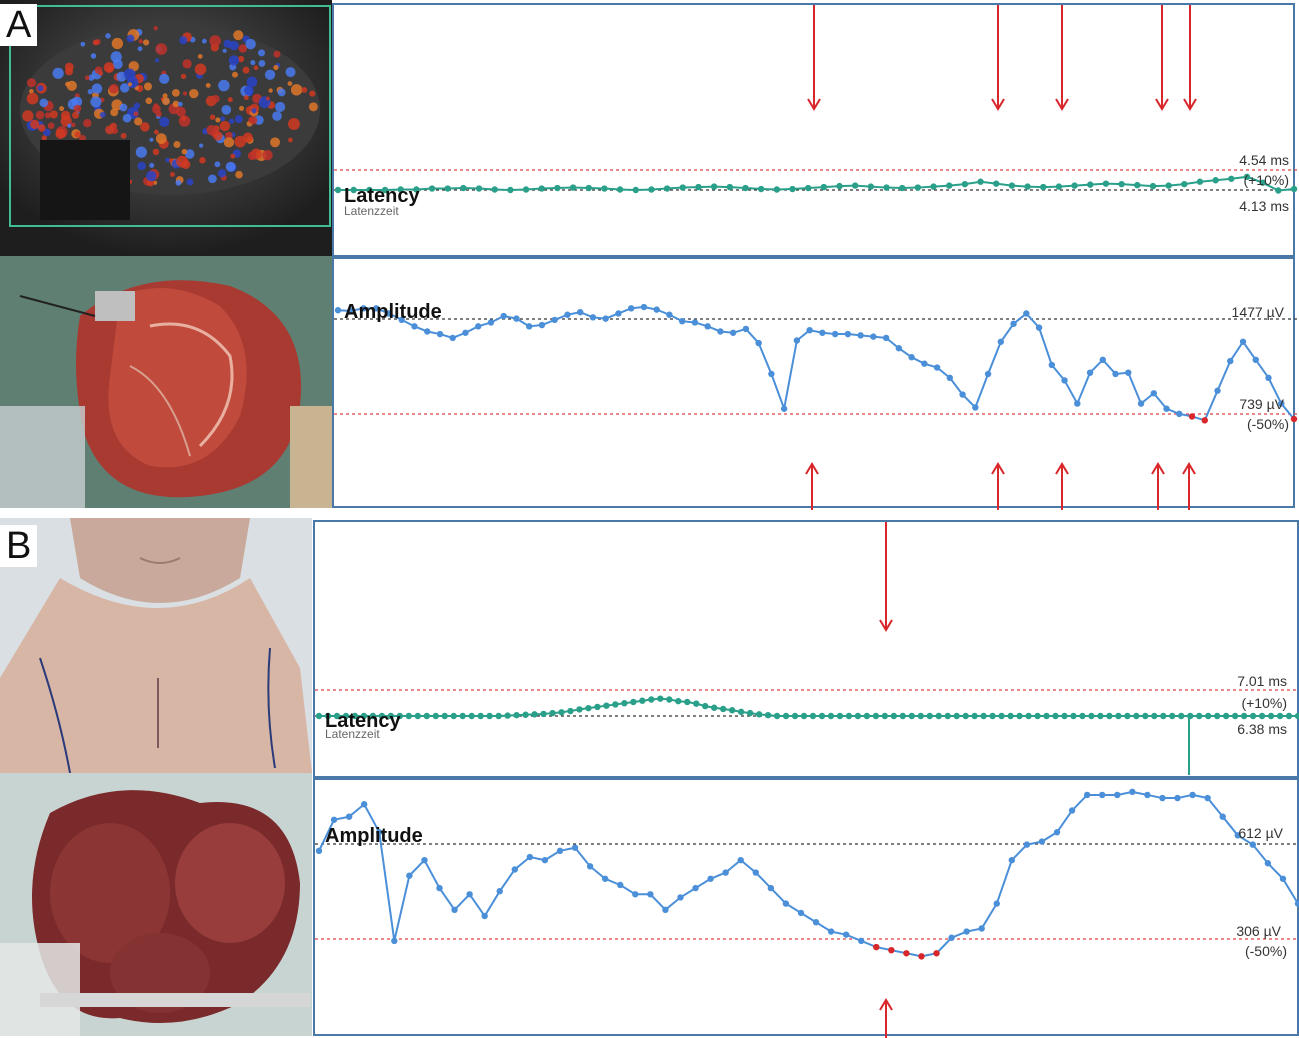  What do you see at coordinates (363, 721) in the screenshot?
I see `latency-title: Latency` at bounding box center [363, 721].